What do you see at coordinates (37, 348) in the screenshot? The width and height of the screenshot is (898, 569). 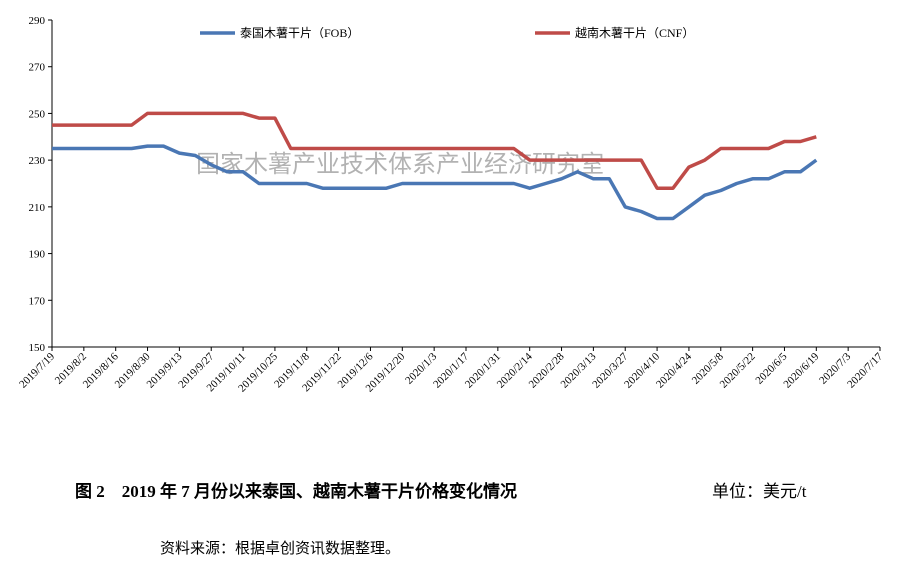 I see `y-tick-label: 150` at bounding box center [37, 348].